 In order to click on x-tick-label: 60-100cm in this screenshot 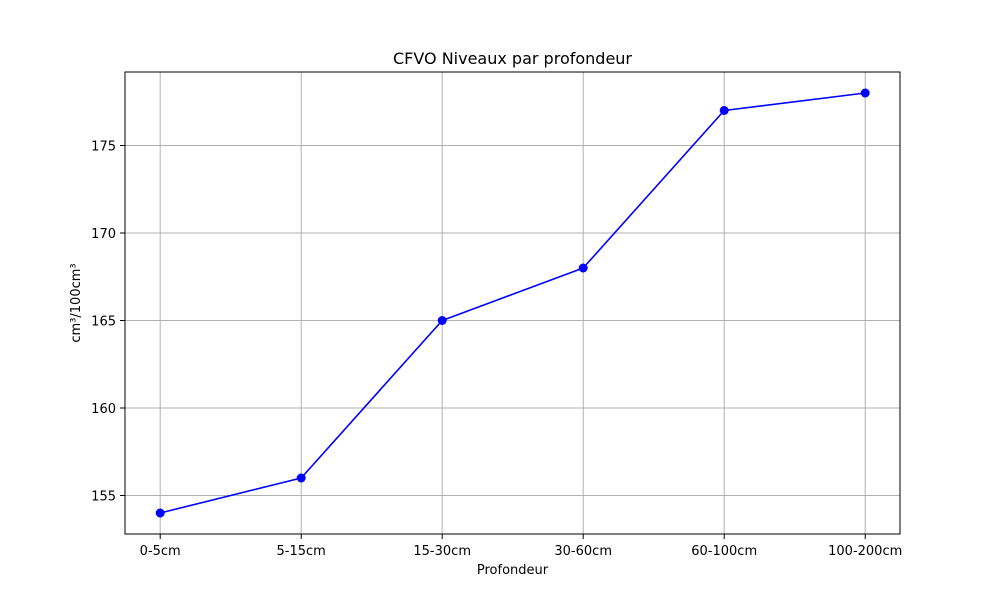, I will do `click(724, 551)`.